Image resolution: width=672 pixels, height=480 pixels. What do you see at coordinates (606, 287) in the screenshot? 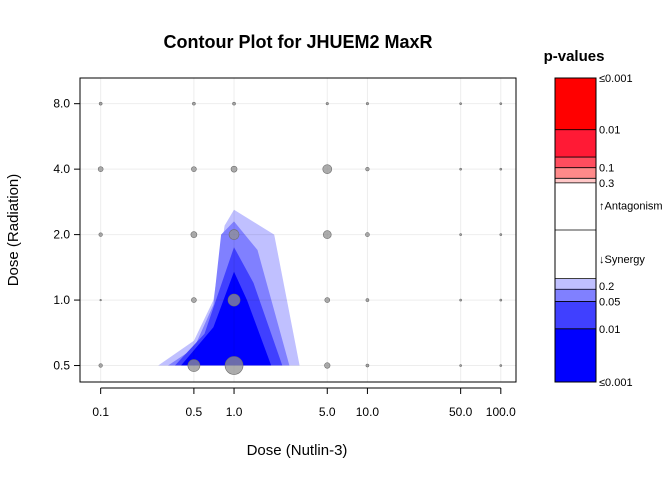
I see `colorbar-label-6: 0.2` at bounding box center [606, 287].